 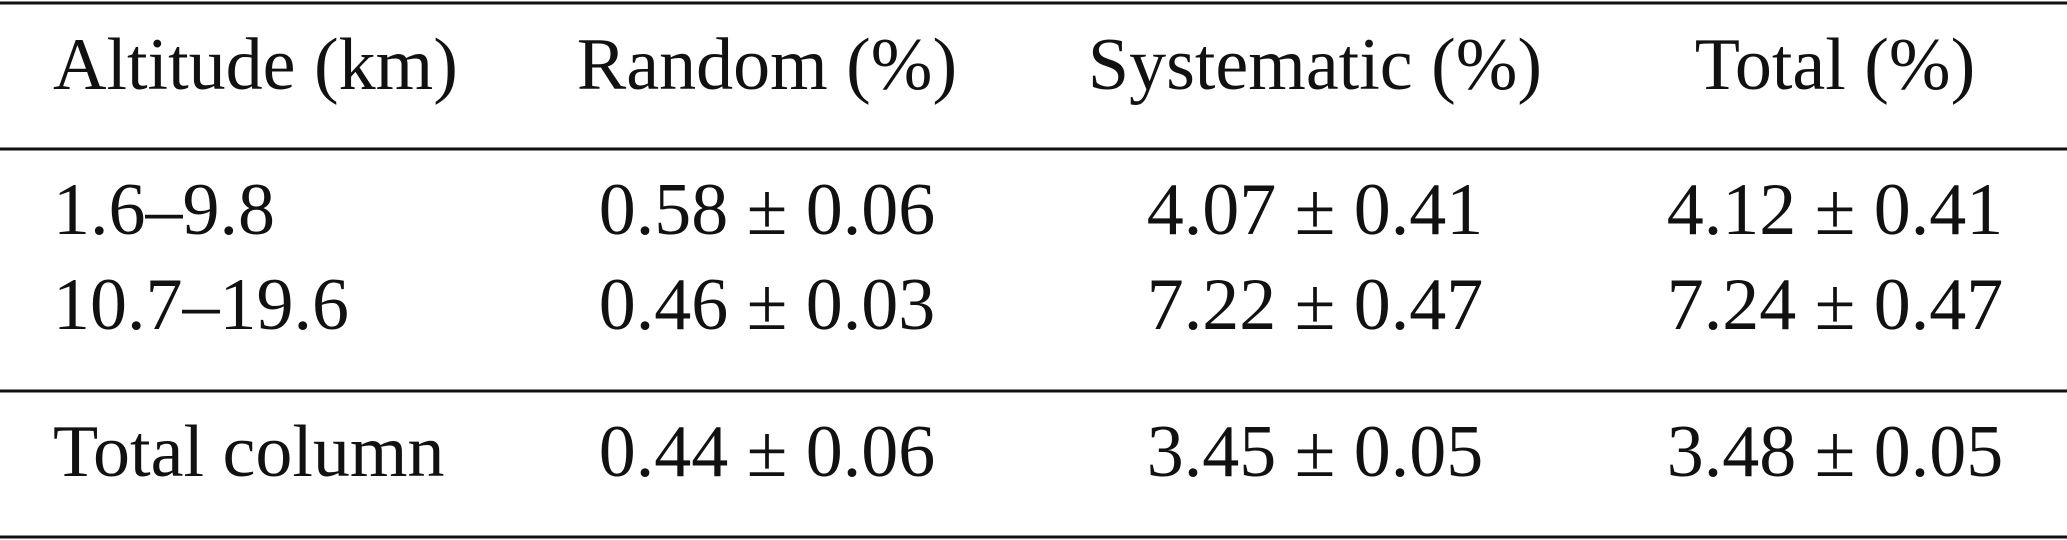 What do you see at coordinates (1835, 452) in the screenshot?
I see `cell: 3.48 ± 0.05` at bounding box center [1835, 452].